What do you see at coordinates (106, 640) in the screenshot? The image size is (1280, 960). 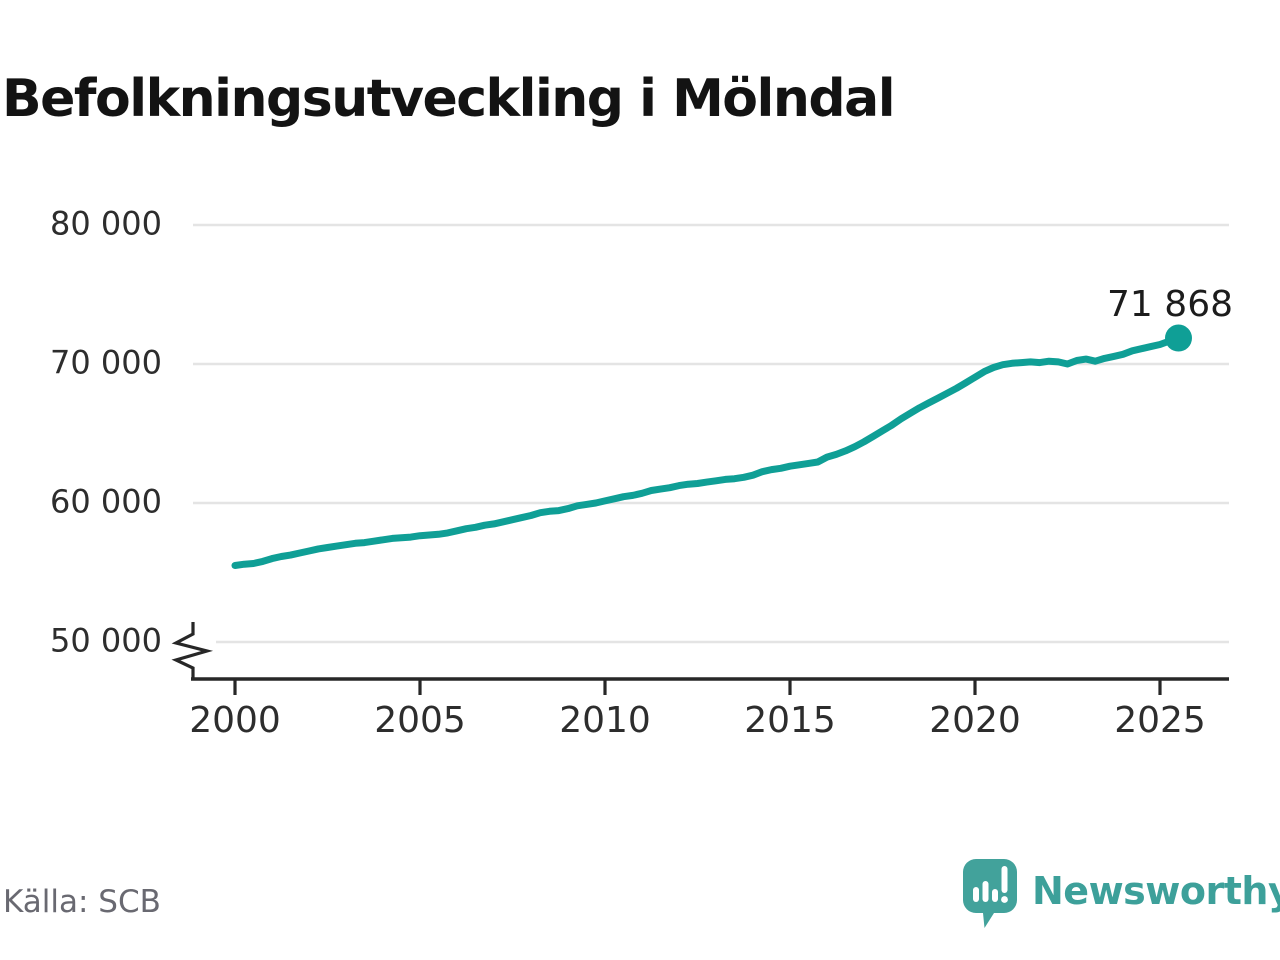 I see `y-axis-tick-label: 50 000` at bounding box center [106, 640].